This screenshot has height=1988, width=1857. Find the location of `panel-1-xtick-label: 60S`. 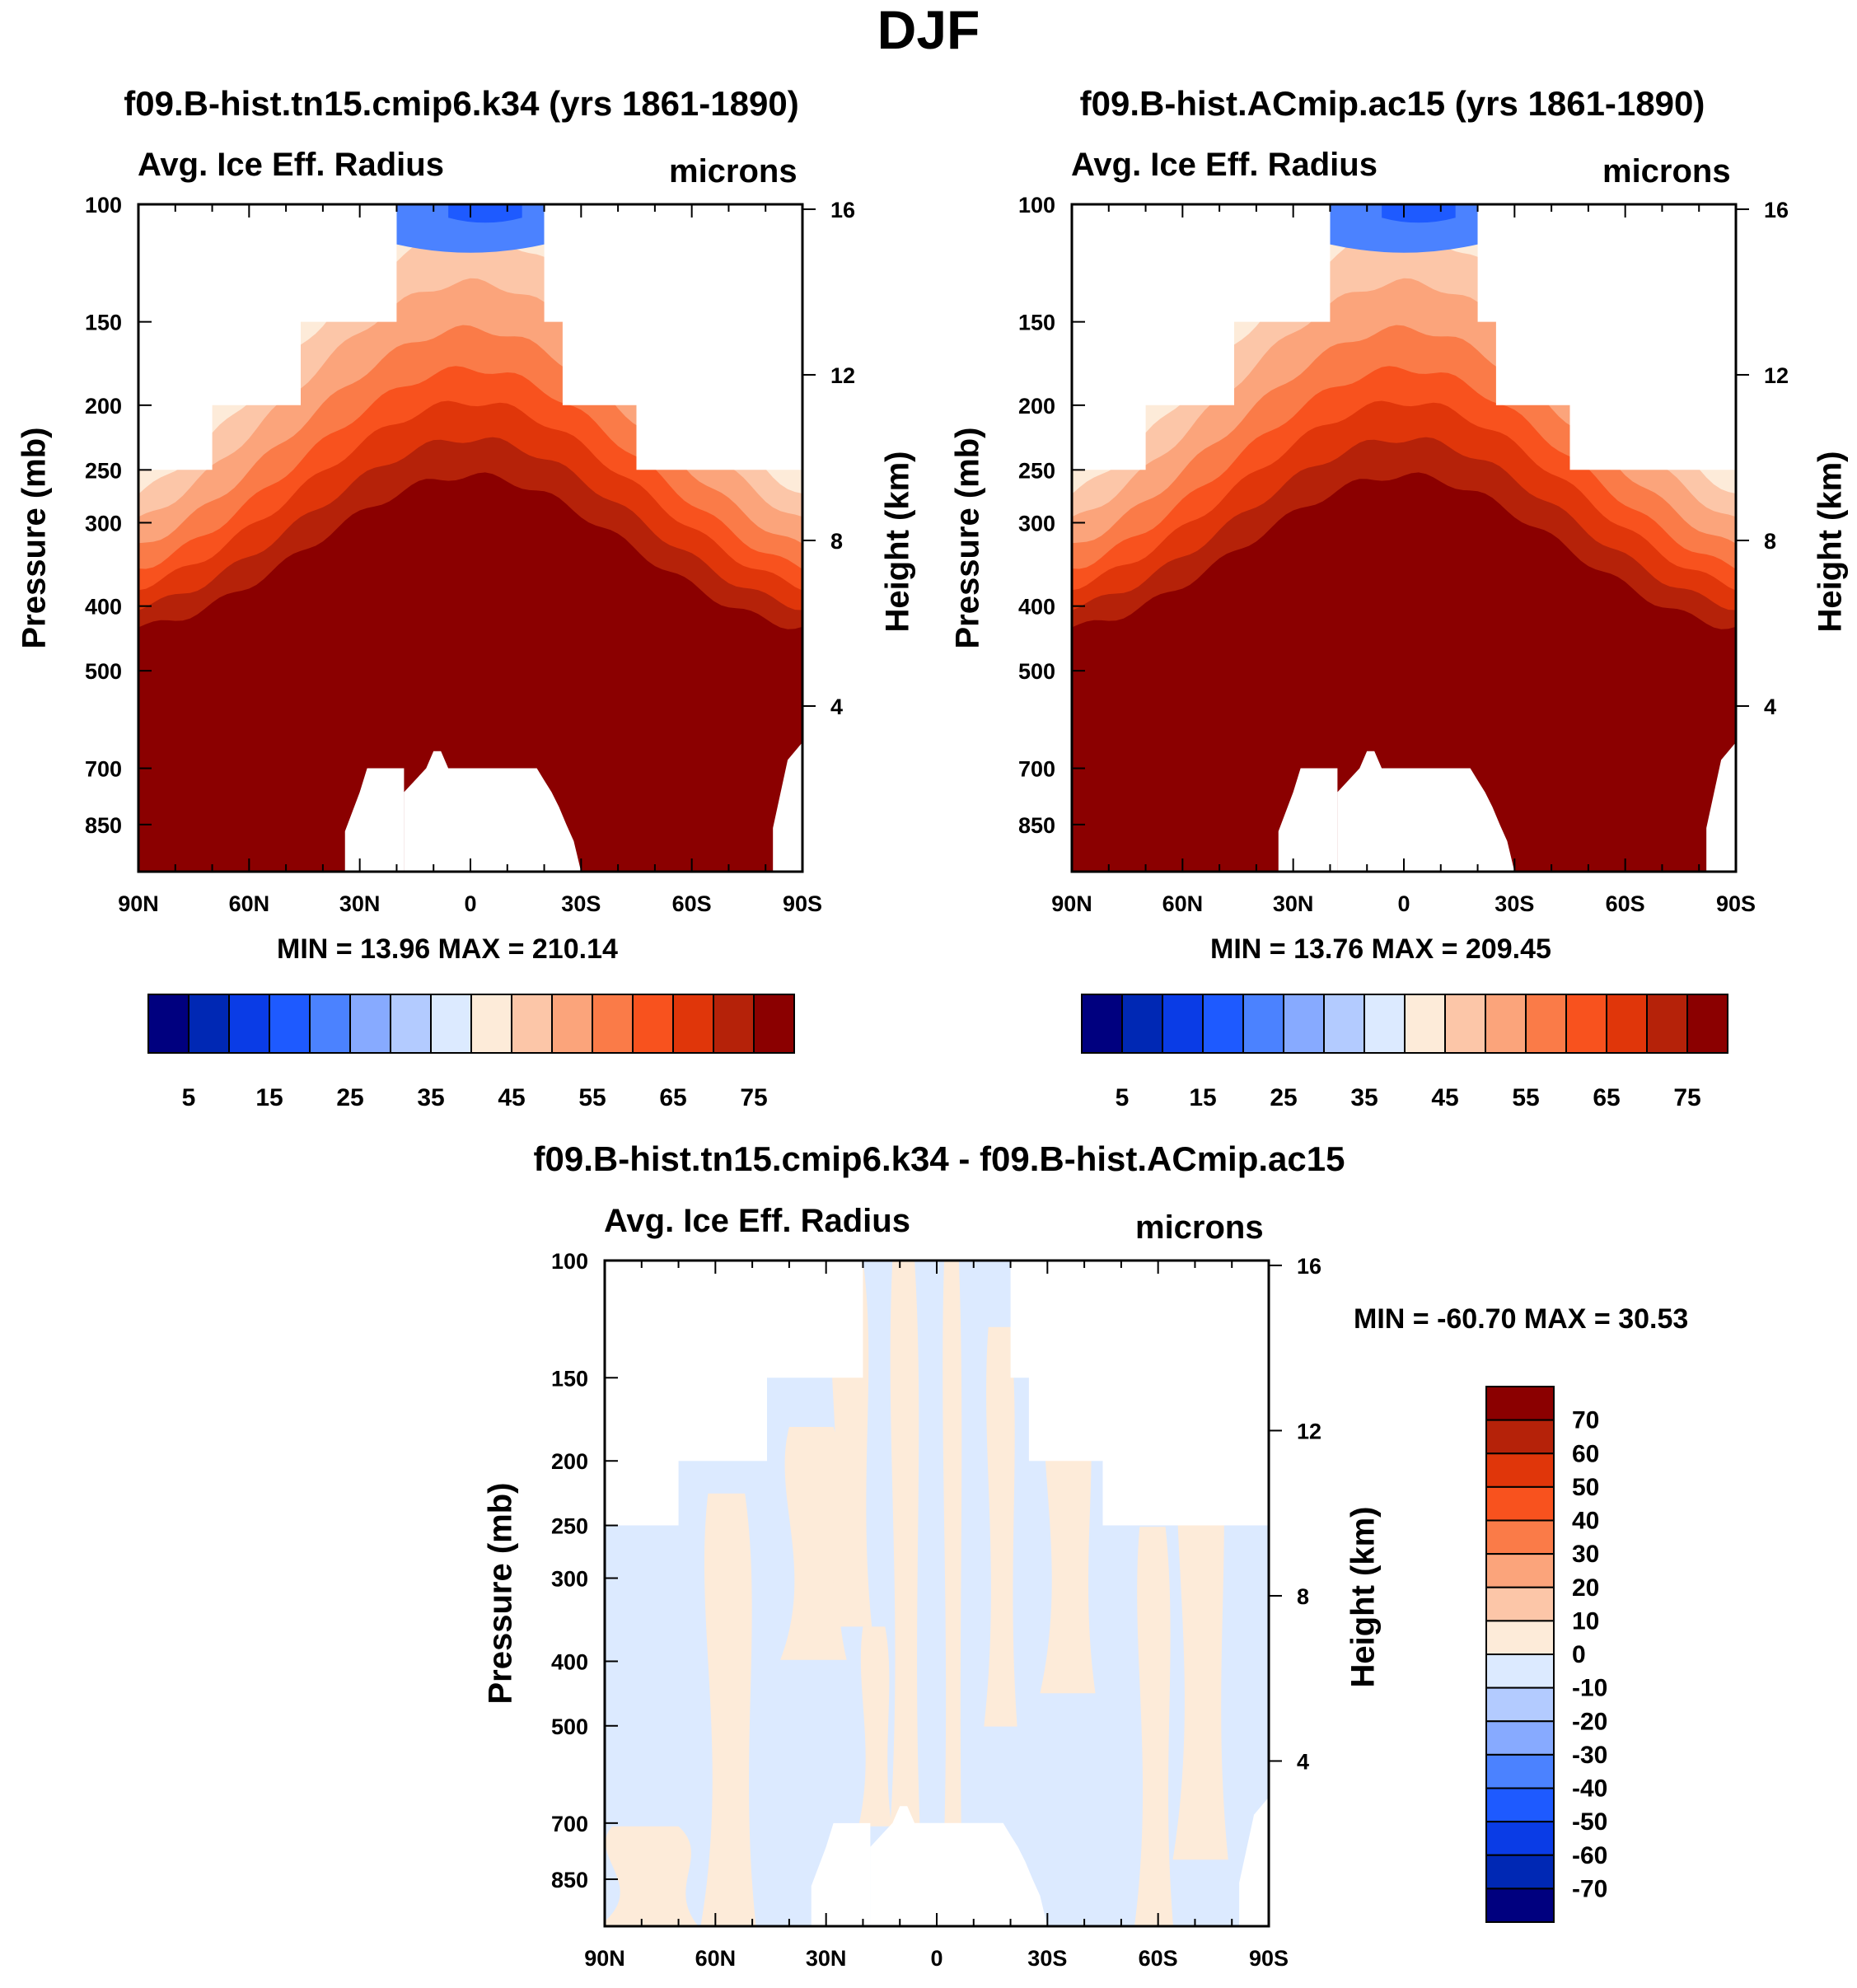

panel-1-xtick-label: 60S is located at coordinates (692, 903).